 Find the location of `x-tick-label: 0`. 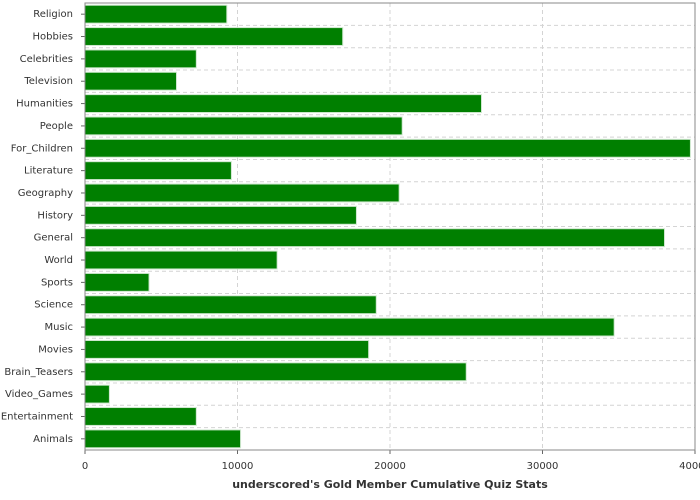

x-tick-label: 0 is located at coordinates (85, 466).